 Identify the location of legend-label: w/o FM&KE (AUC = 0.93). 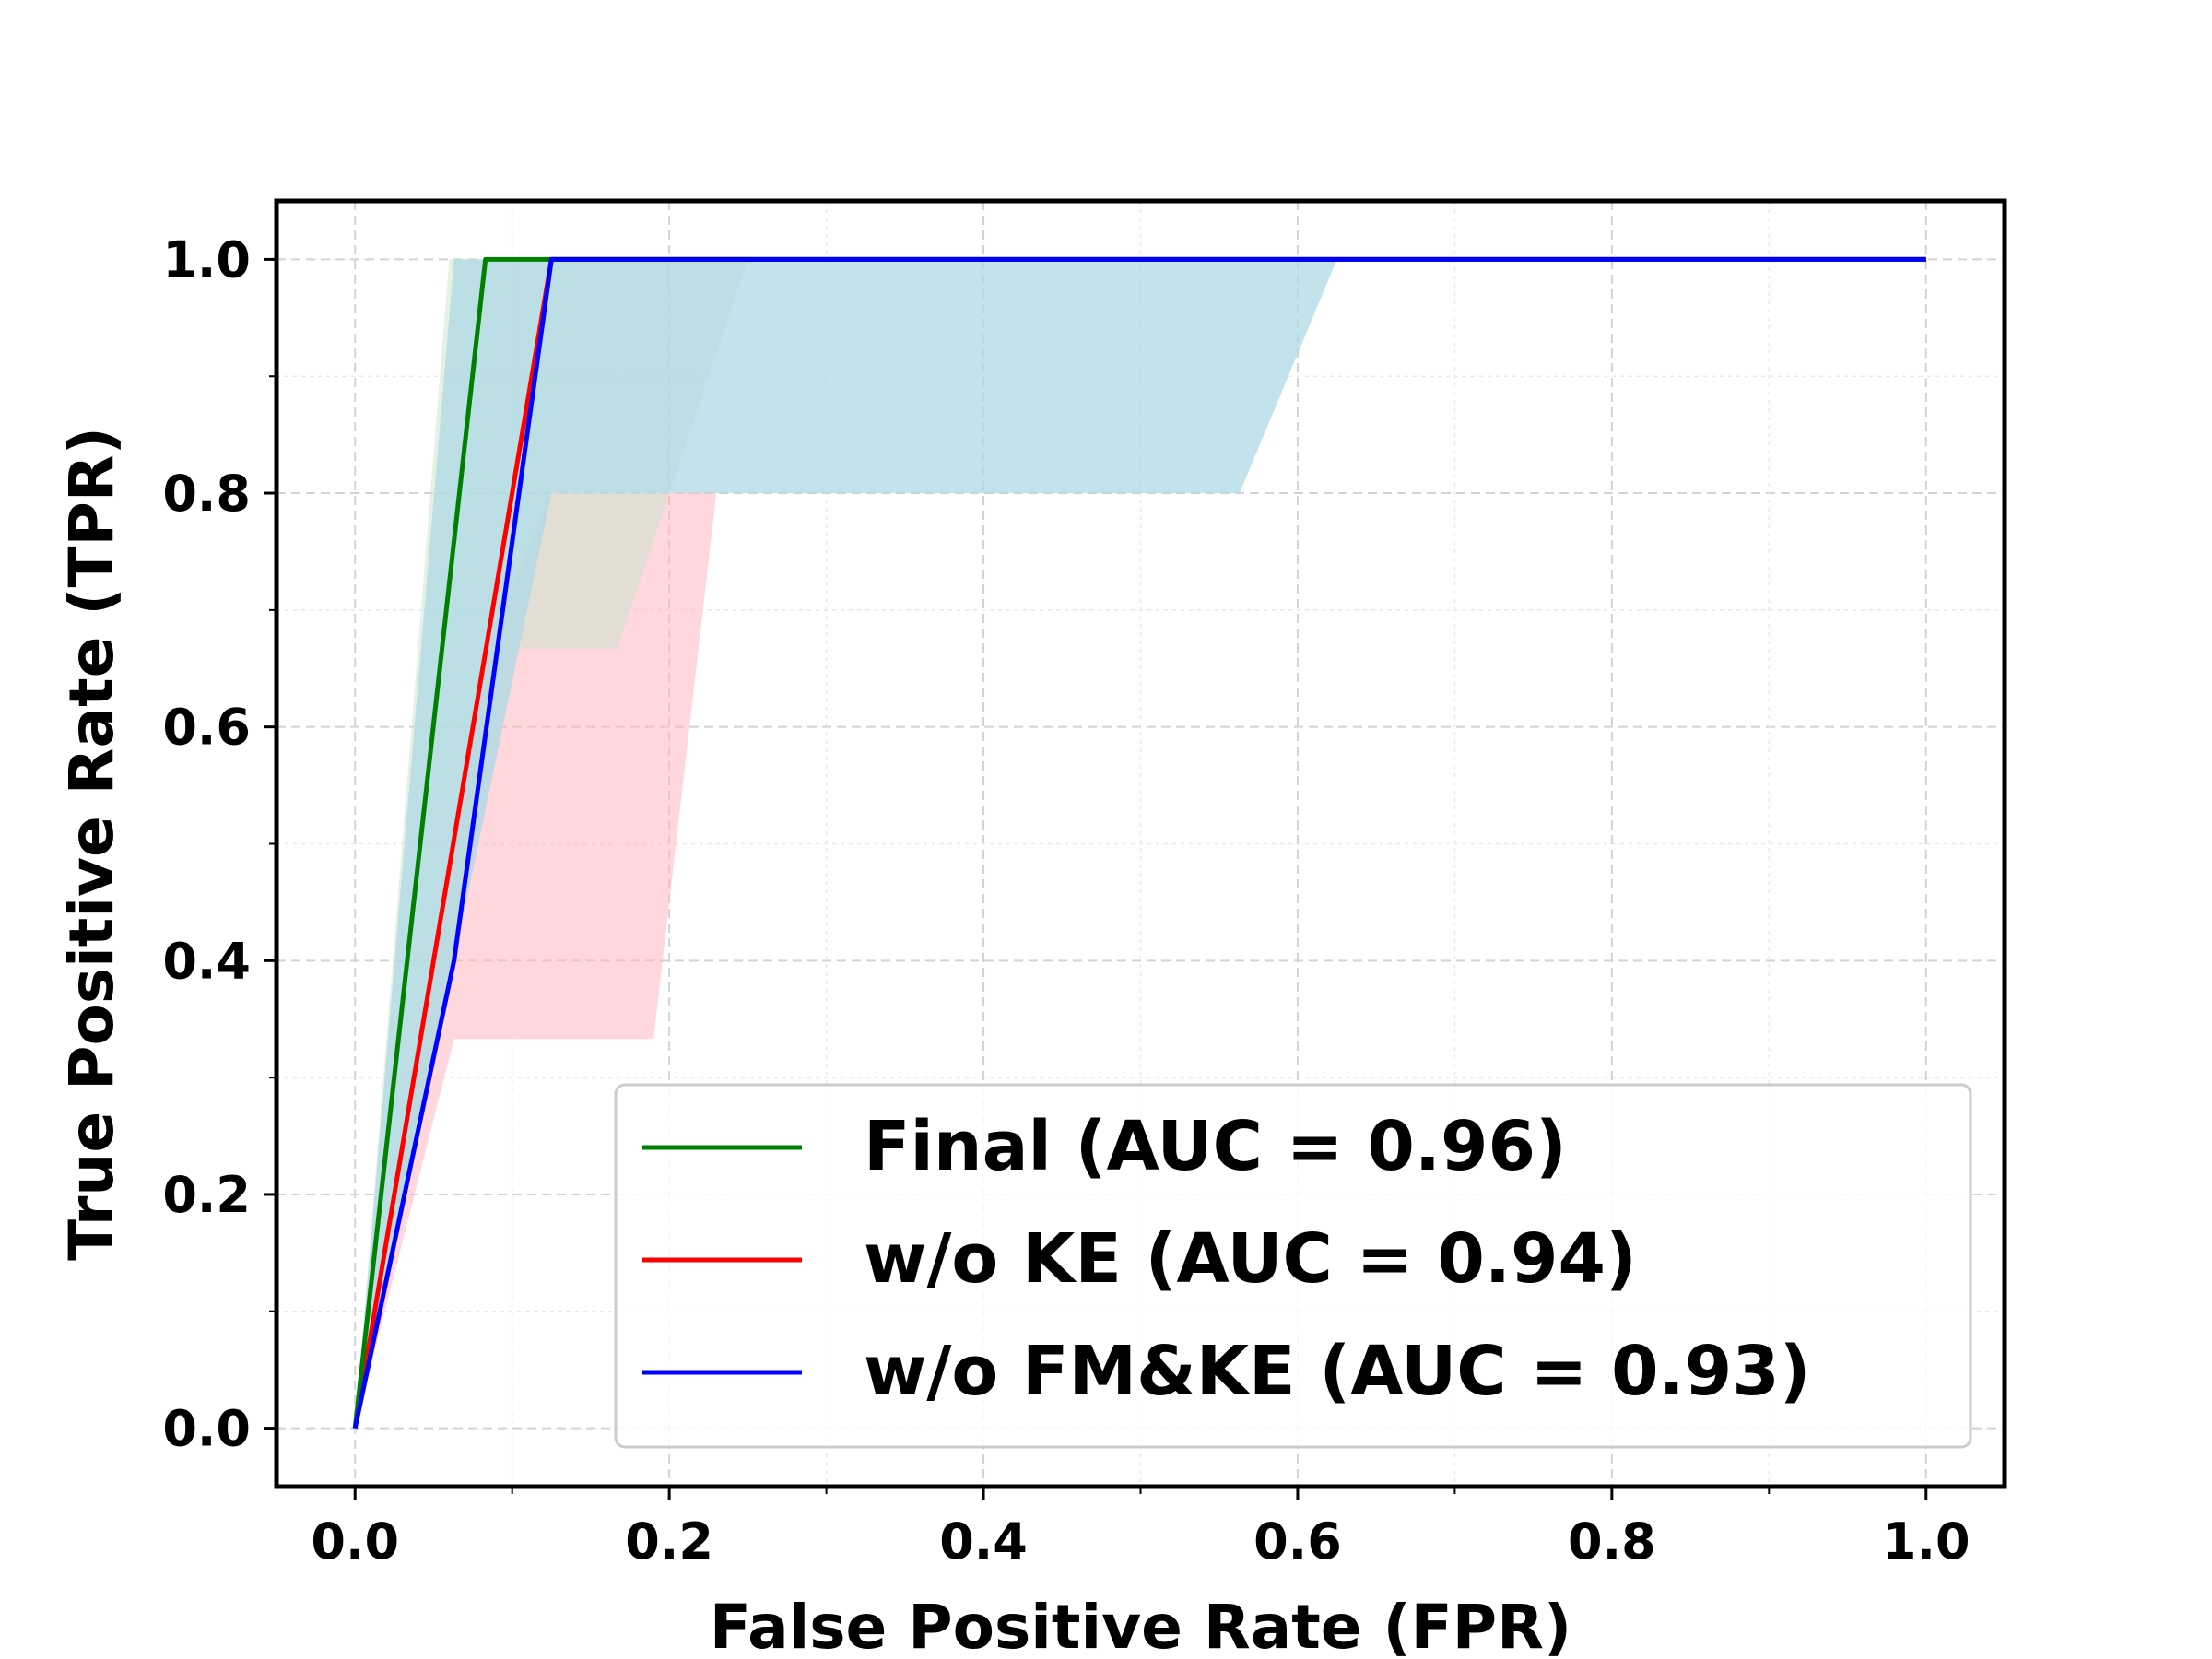
(1337, 1371).